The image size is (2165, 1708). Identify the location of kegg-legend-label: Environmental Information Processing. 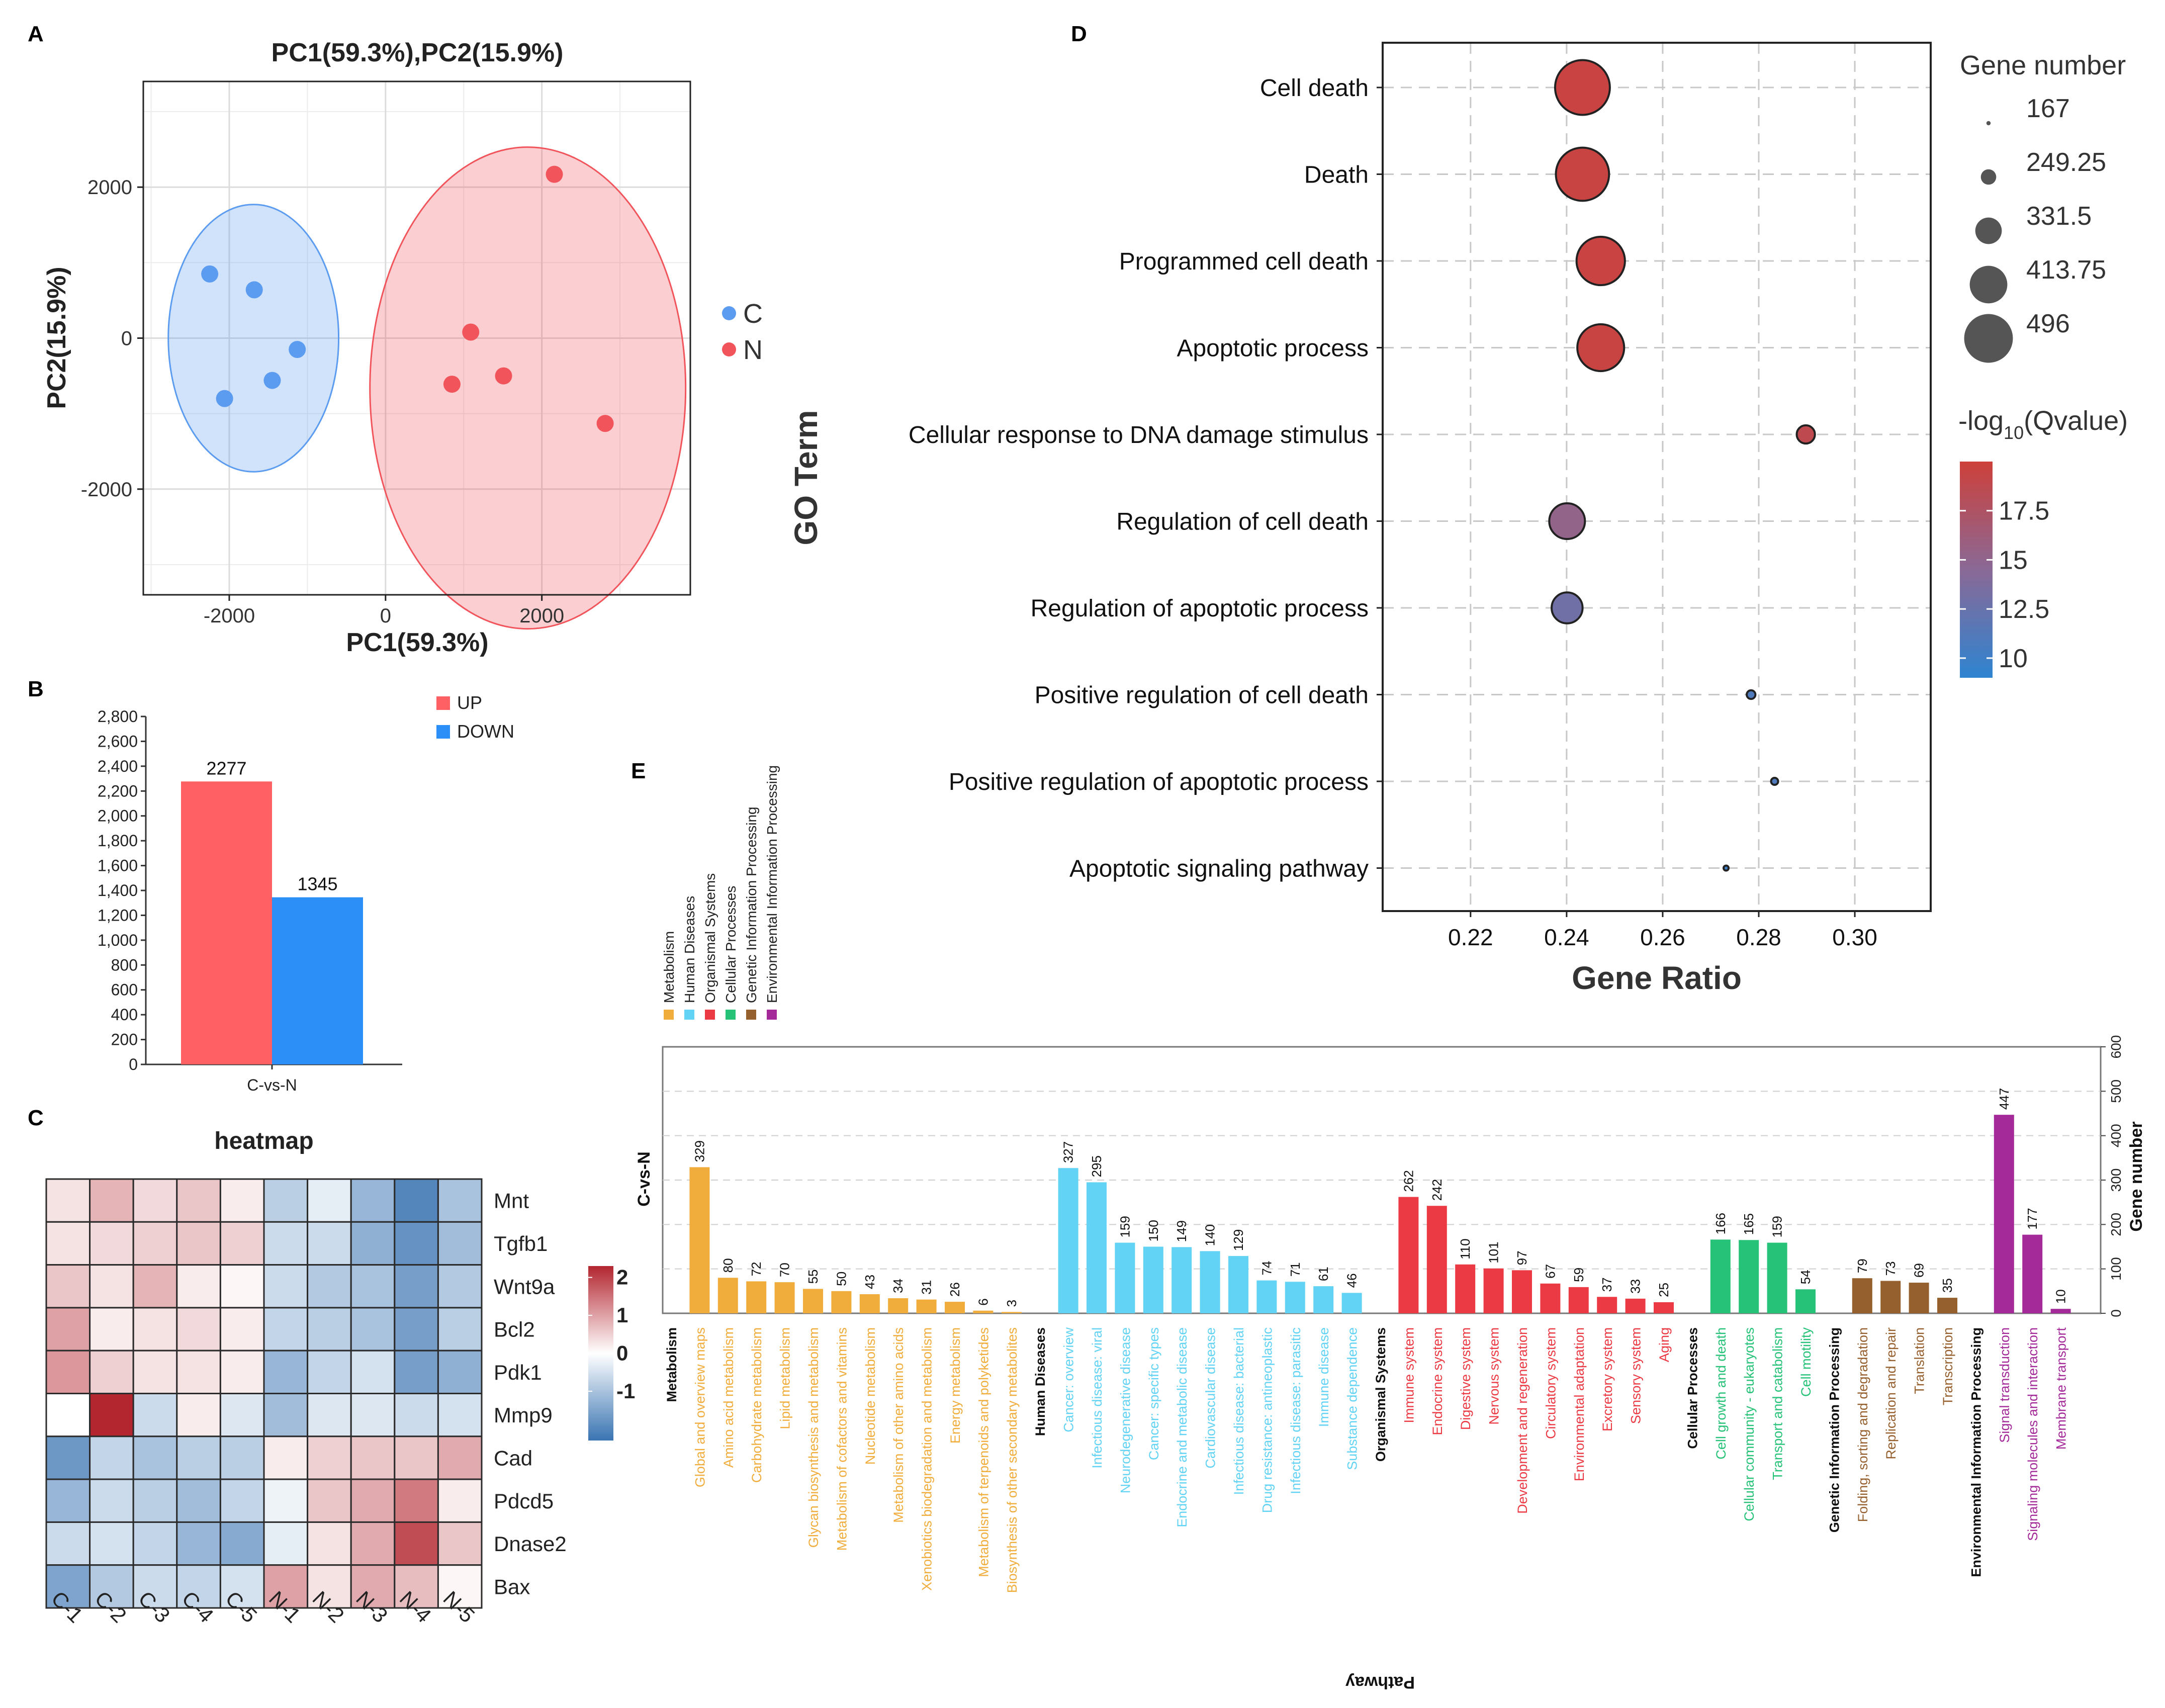
(772, 884).